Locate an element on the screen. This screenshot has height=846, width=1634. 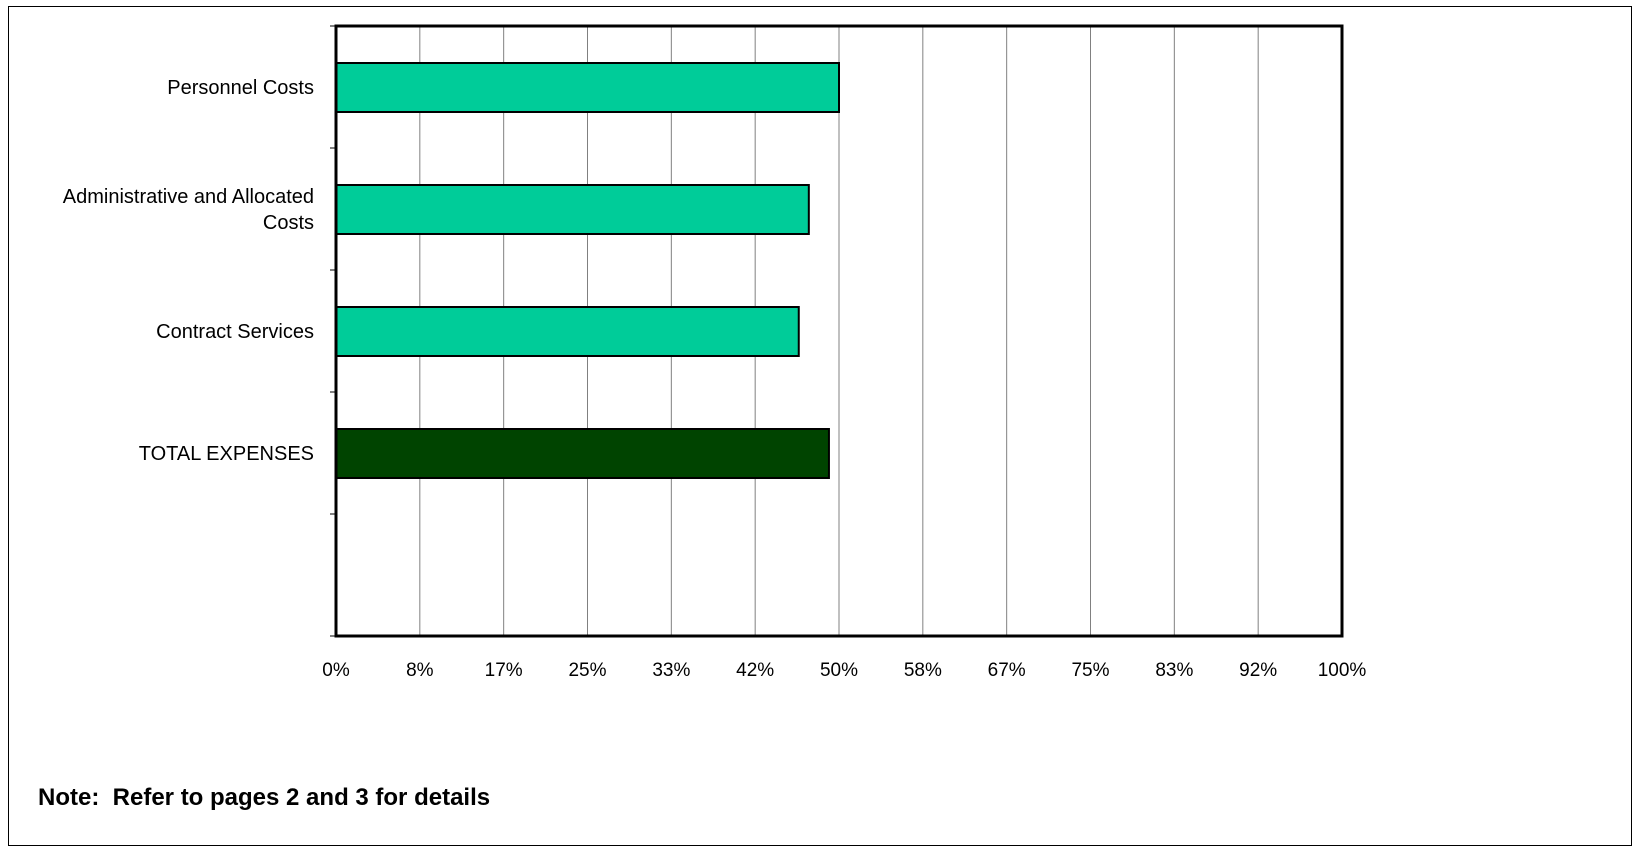
category-label: Personnel Costs is located at coordinates (240, 88).